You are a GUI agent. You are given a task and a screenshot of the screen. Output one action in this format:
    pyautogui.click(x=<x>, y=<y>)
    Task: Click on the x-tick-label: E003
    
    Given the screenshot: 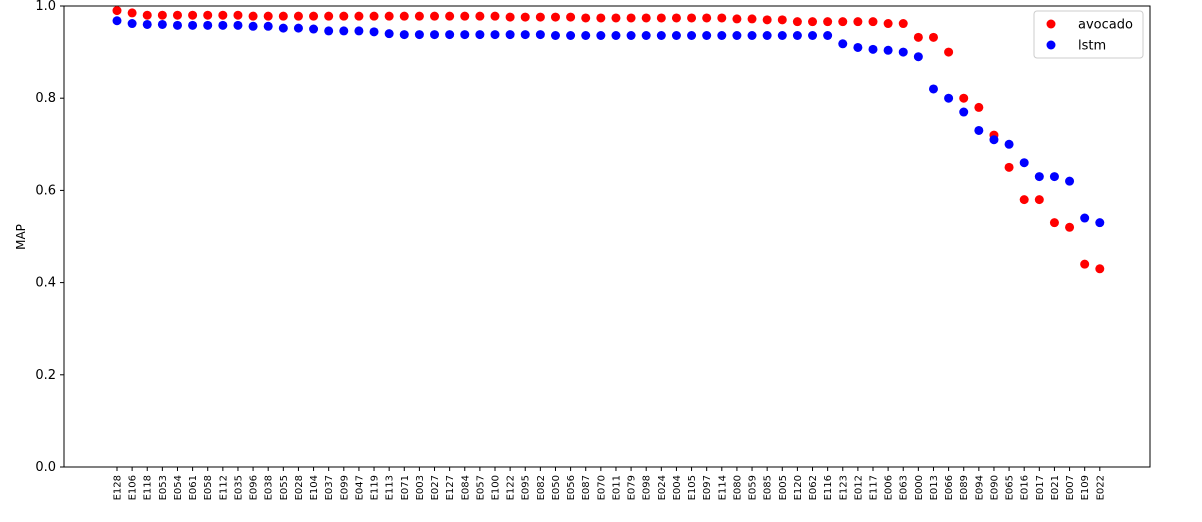 What is the action you would take?
    pyautogui.click(x=420, y=487)
    